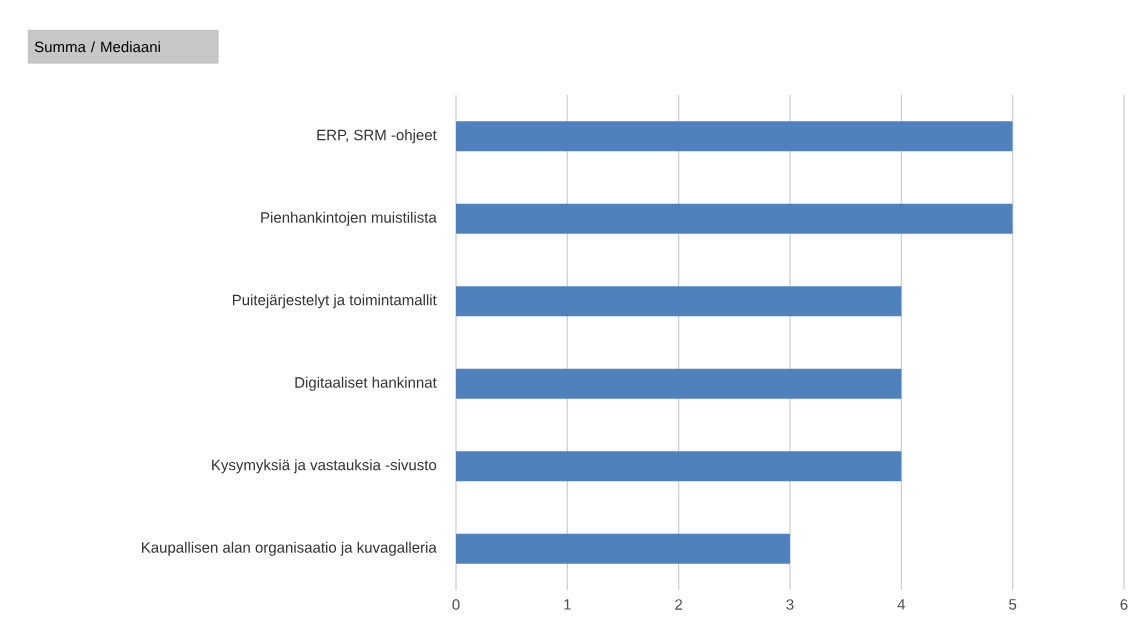 This screenshot has width=1145, height=641. I want to click on text: Summa / Mediaani, so click(97, 47).